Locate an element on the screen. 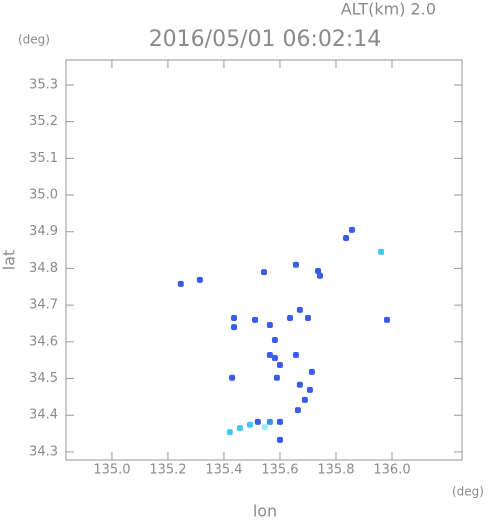 The height and width of the screenshot is (521, 491). x-tick-label: 136.0 is located at coordinates (391, 470).